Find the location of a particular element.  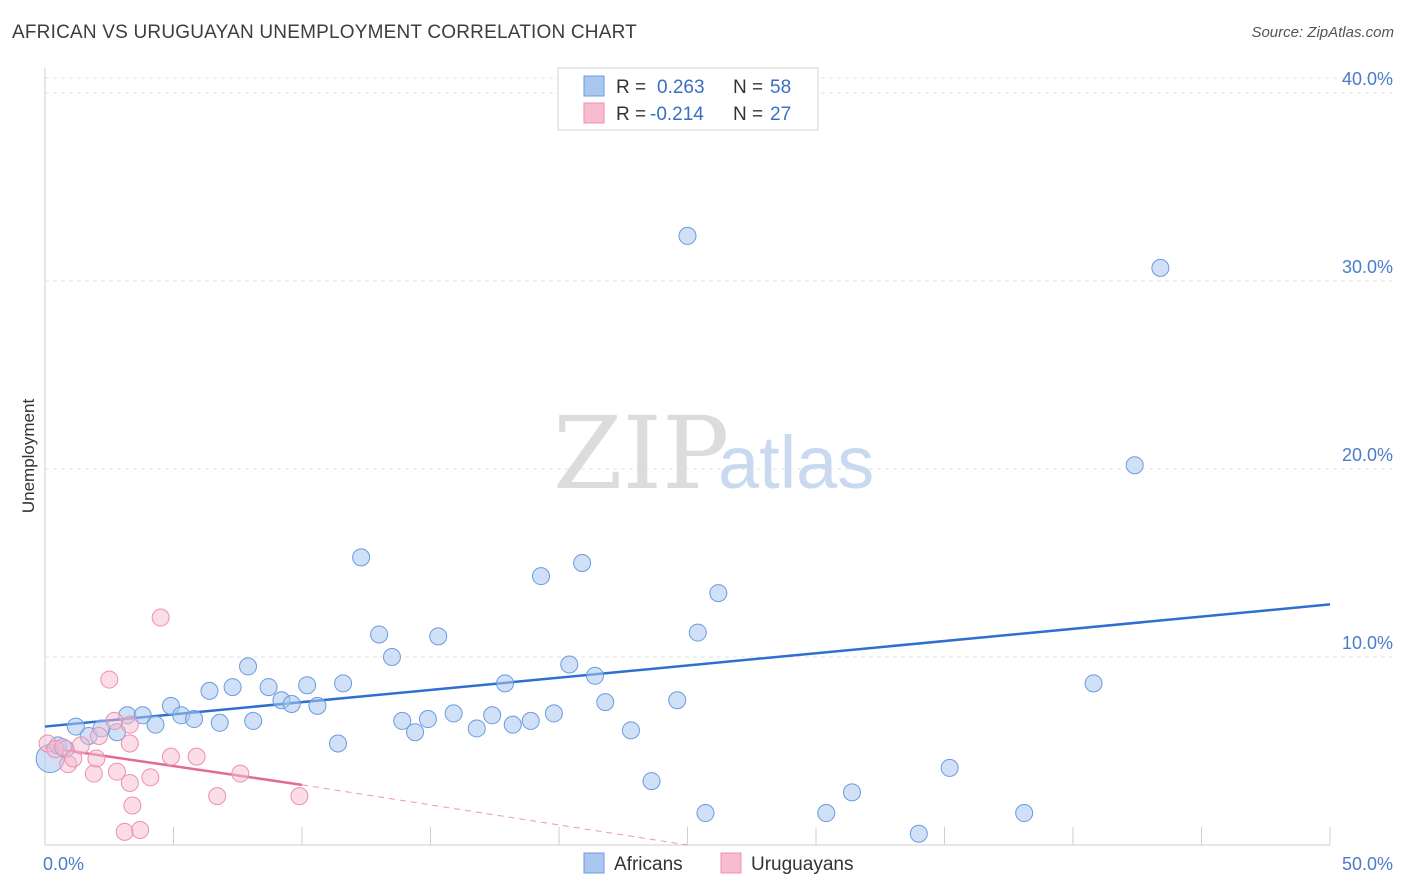

series-legend-swatch-uruguayans is located at coordinates (731, 863).